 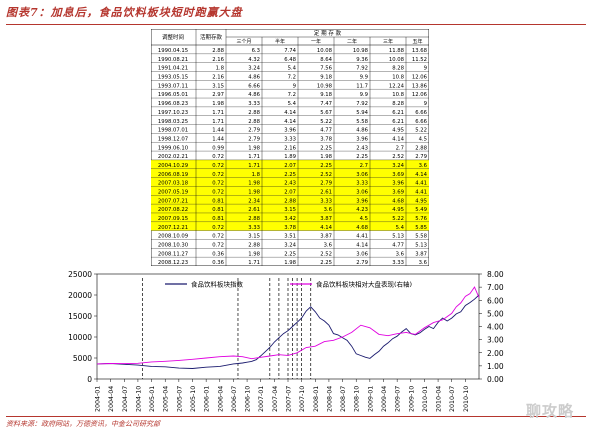 What do you see at coordinates (420, 78) in the screenshot?
I see `cell-value: 12.06` at bounding box center [420, 78].